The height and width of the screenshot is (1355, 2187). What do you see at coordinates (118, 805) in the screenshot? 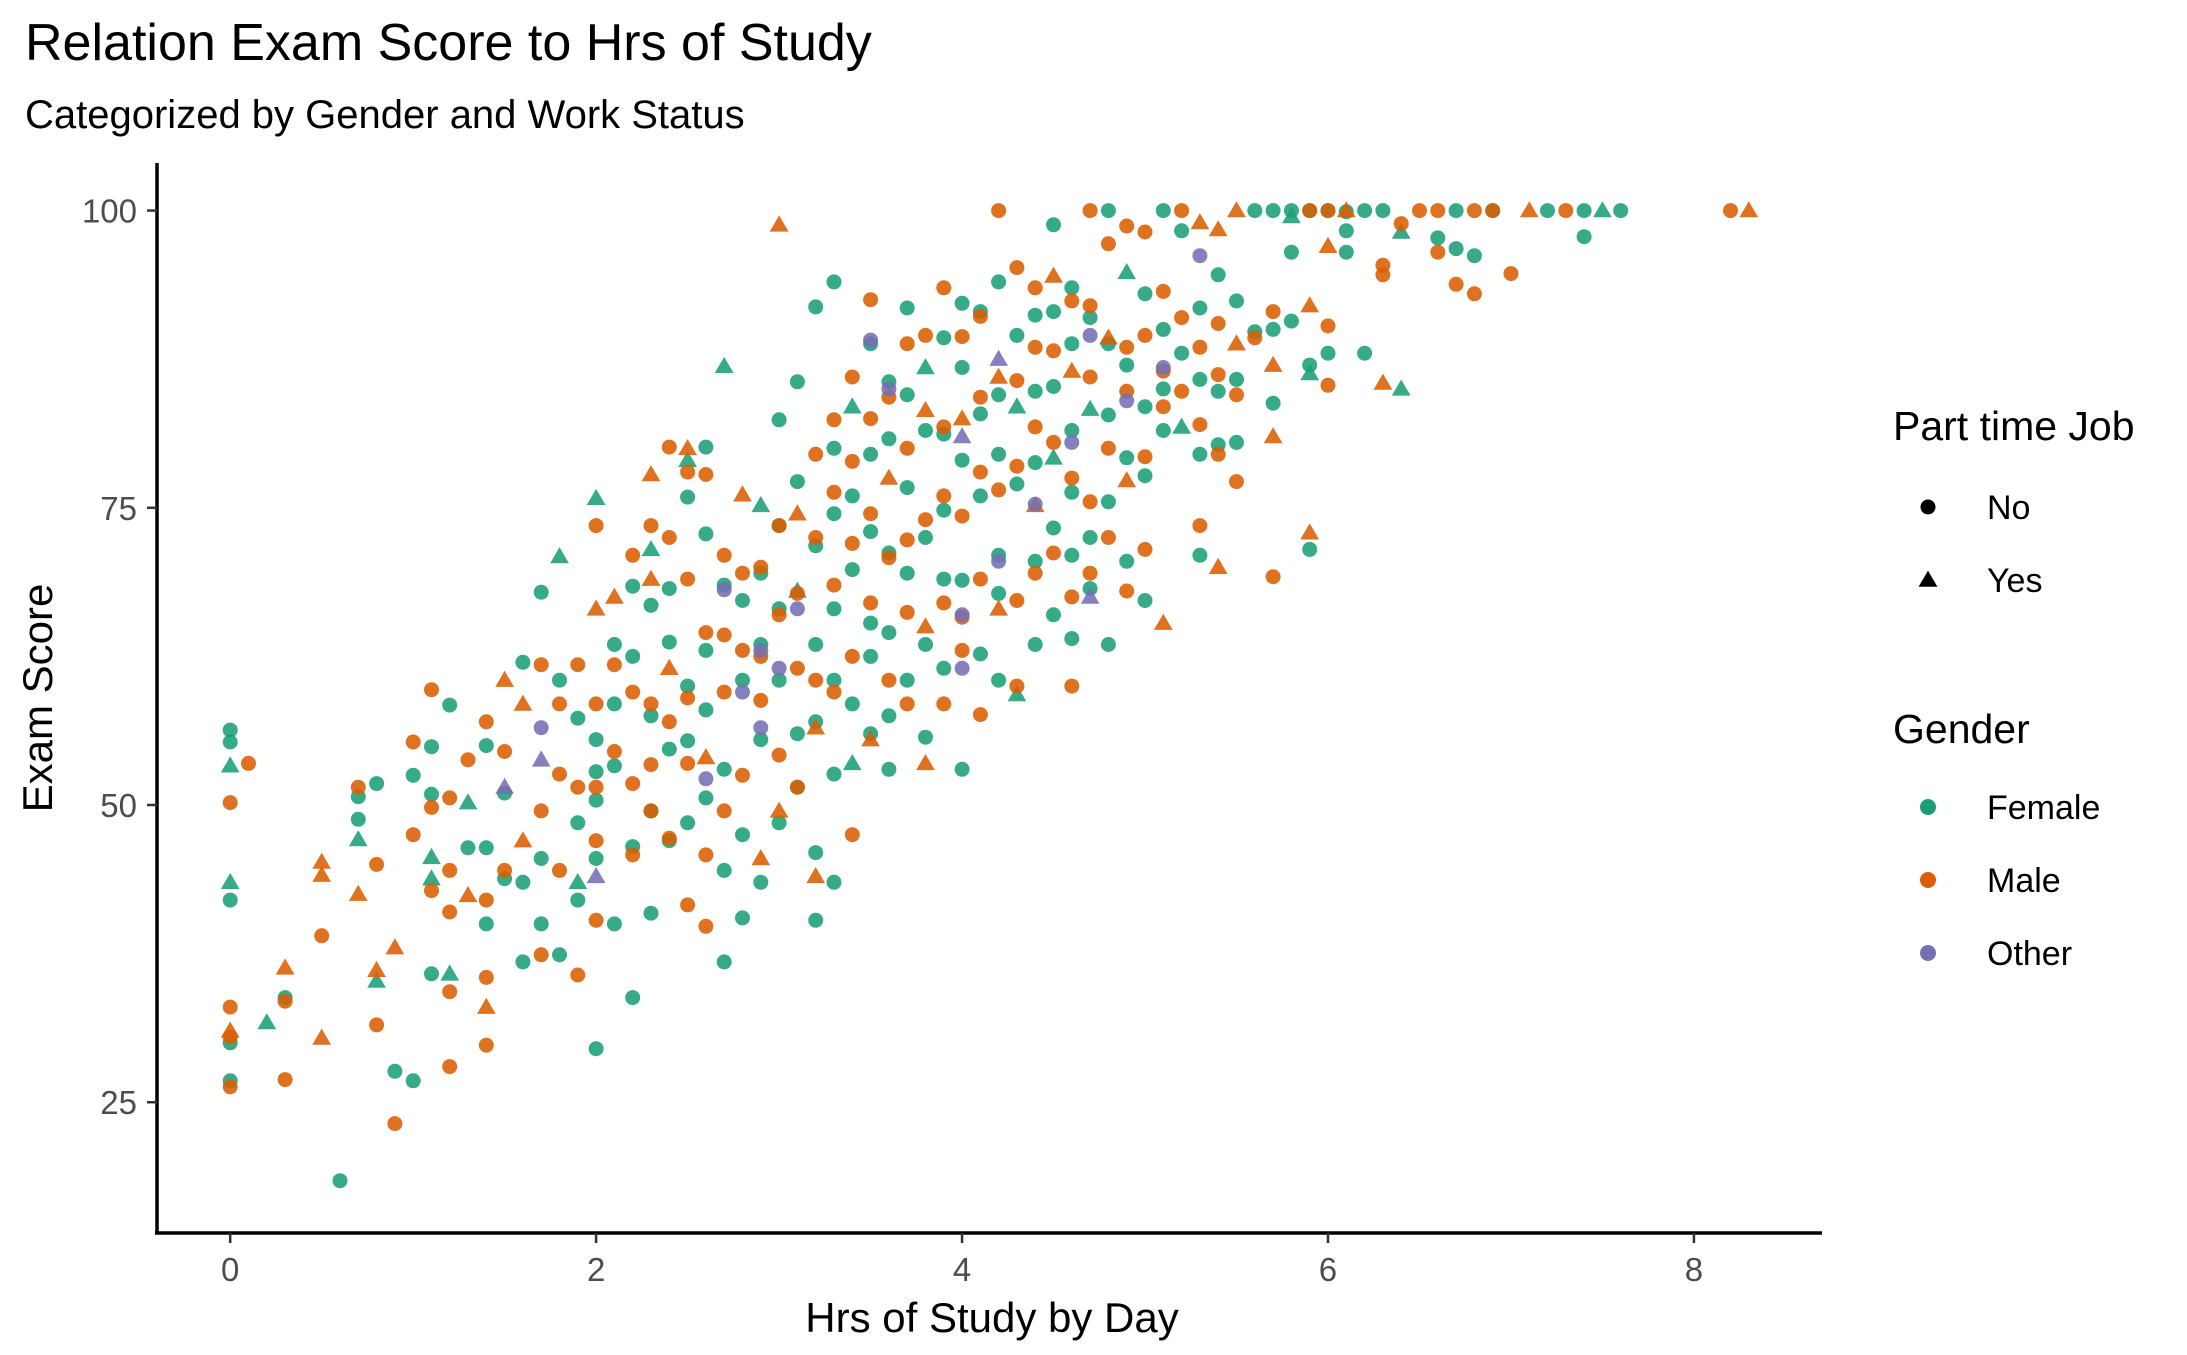
I see `y-tick-label: 50` at bounding box center [118, 805].